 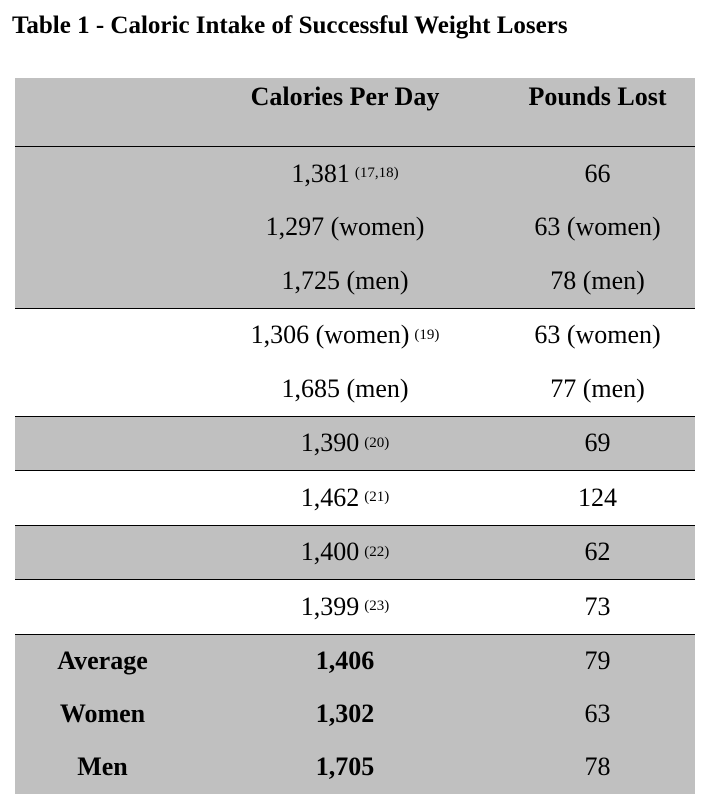 I want to click on table-row: 1,725 (men) 78 (men), so click(x=355, y=281).